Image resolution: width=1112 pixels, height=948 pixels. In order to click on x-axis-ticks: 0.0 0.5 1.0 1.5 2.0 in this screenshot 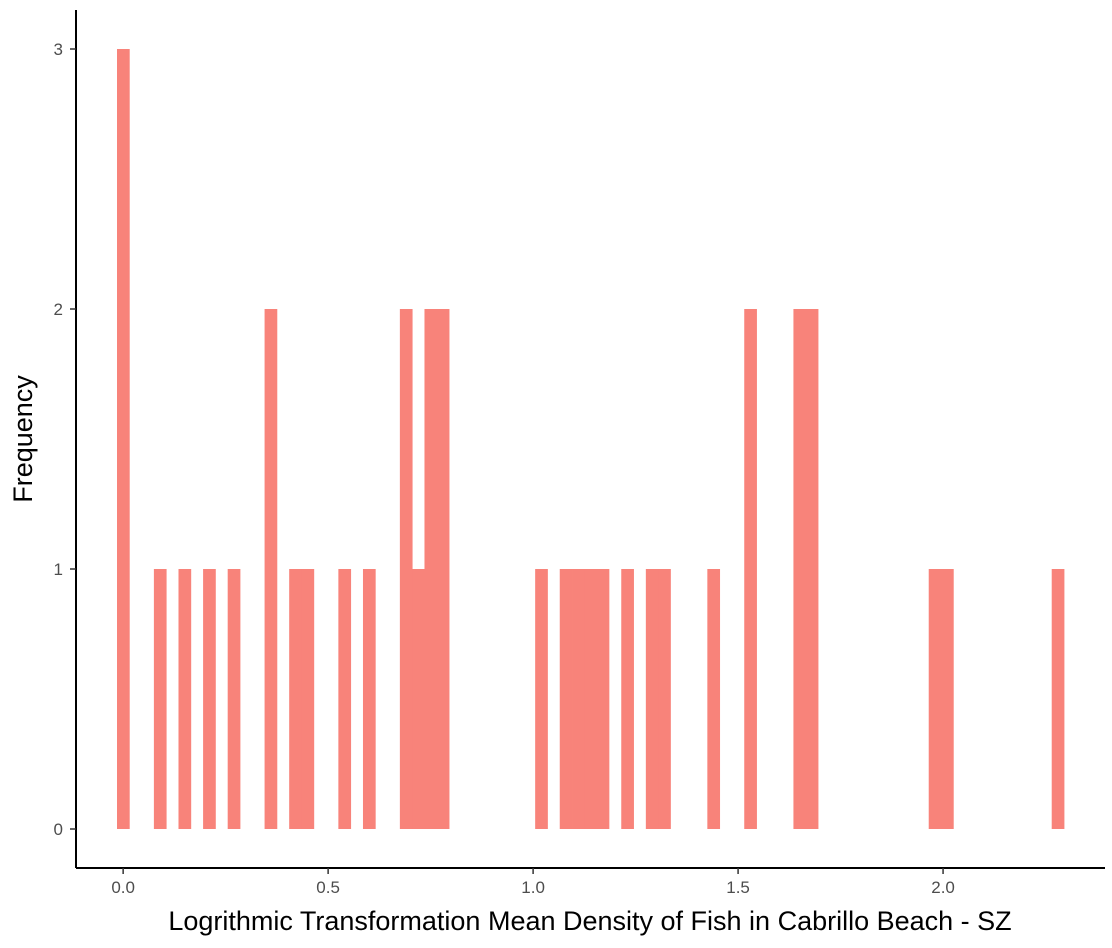, I will do `click(533, 882)`.